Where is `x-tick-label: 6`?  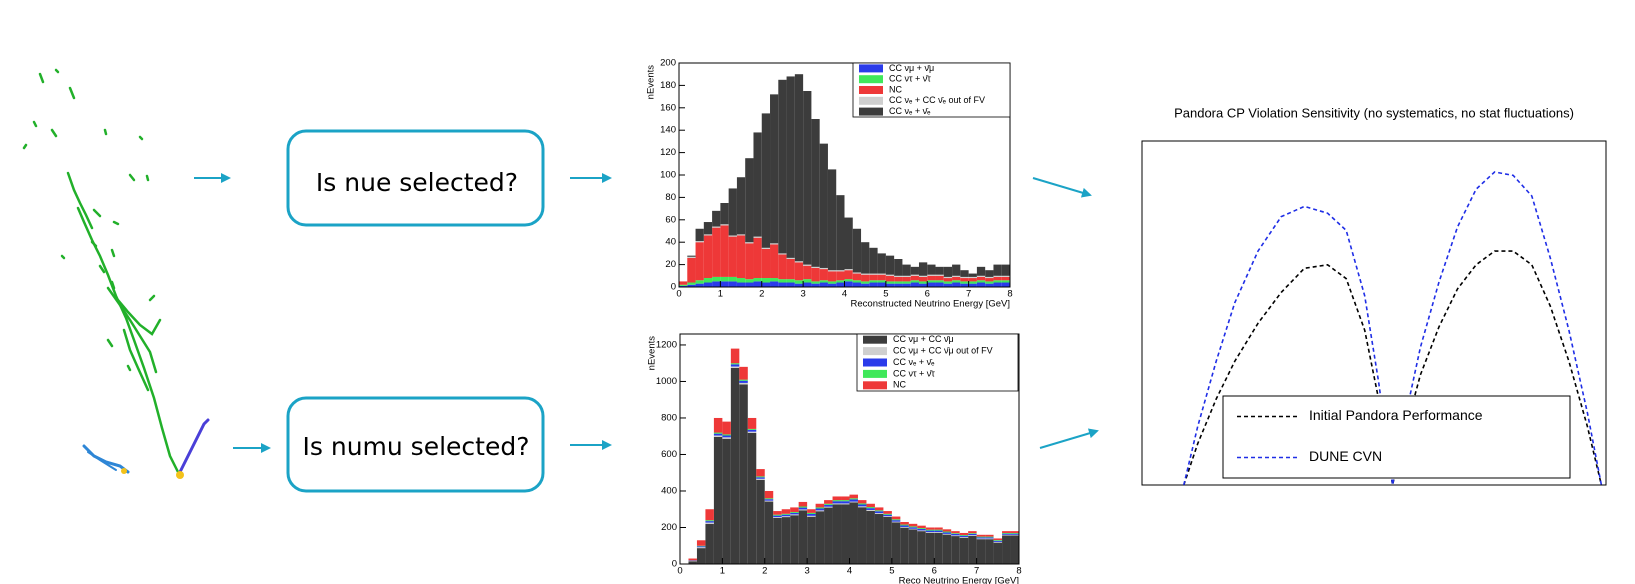 x-tick-label: 6 is located at coordinates (934, 571).